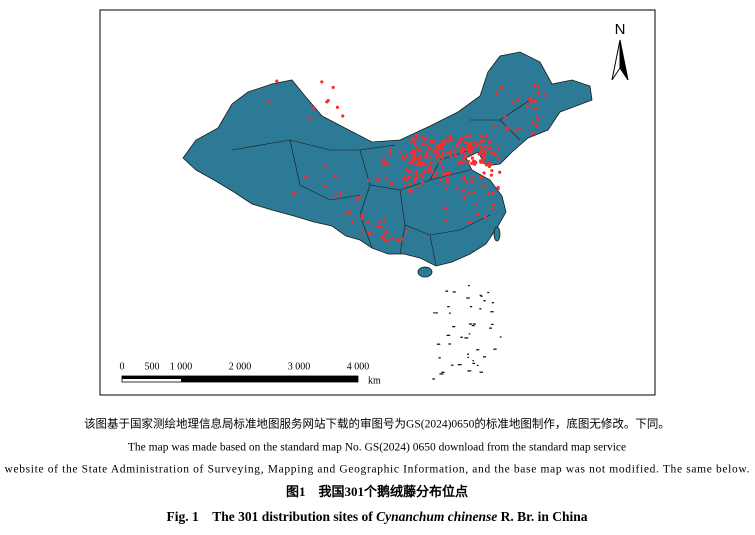 Image resolution: width=755 pixels, height=535 pixels. I want to click on province-borders, so click(381, 183).